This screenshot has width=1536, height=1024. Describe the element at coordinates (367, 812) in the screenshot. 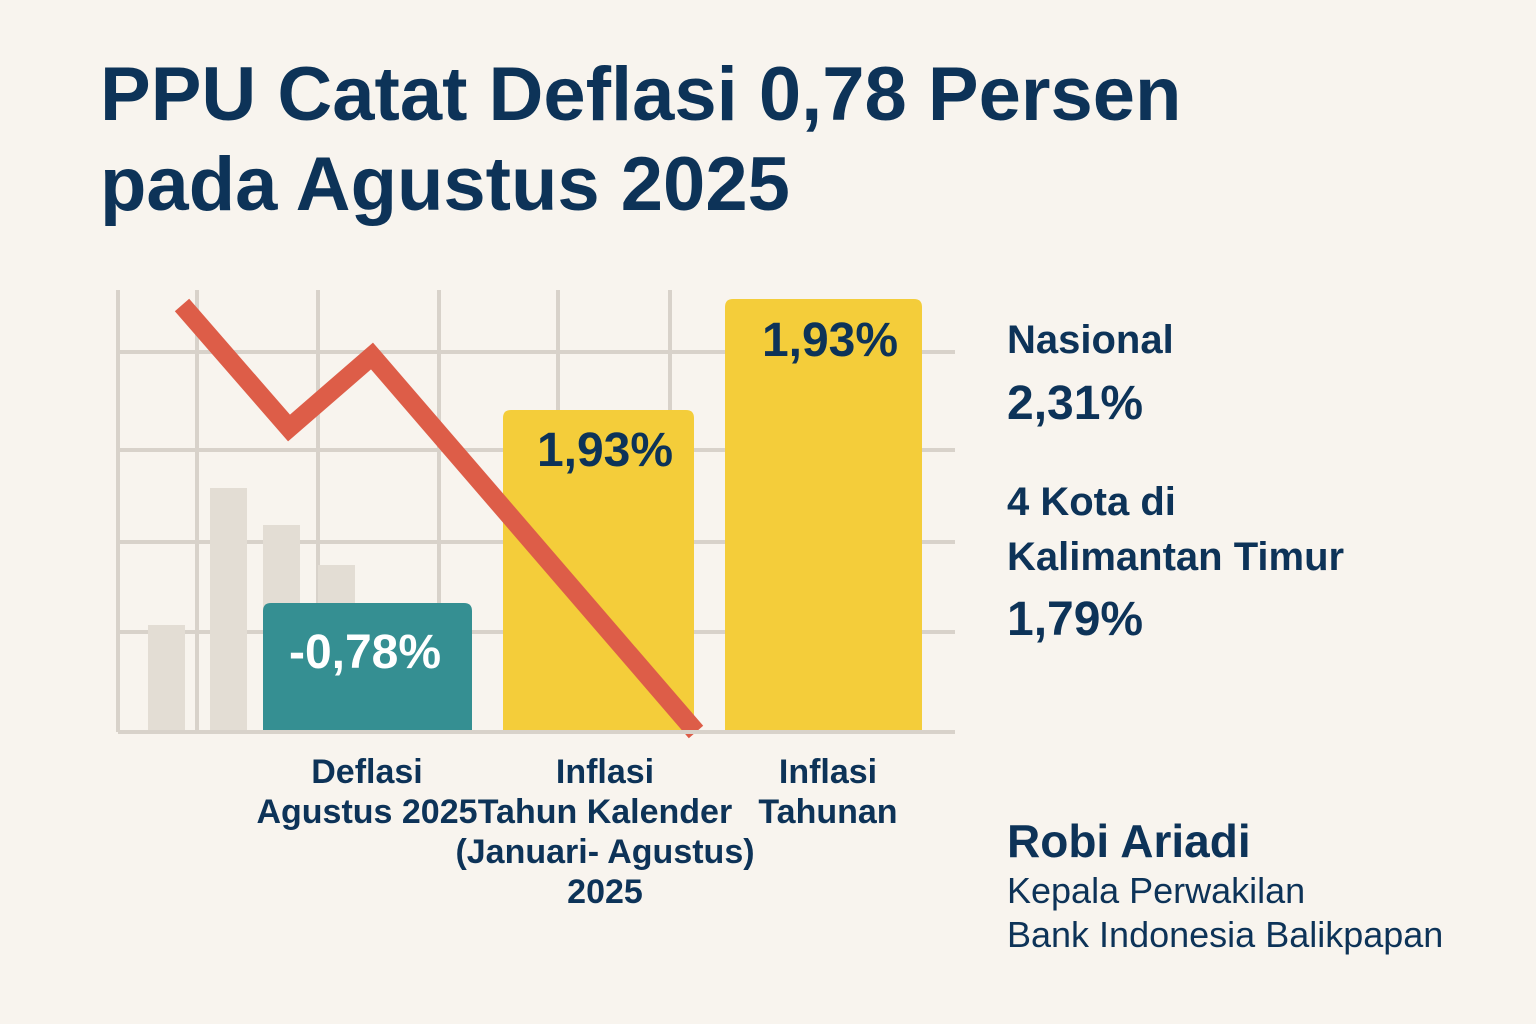

I see `category-label-line: Agustus 2025` at that location.